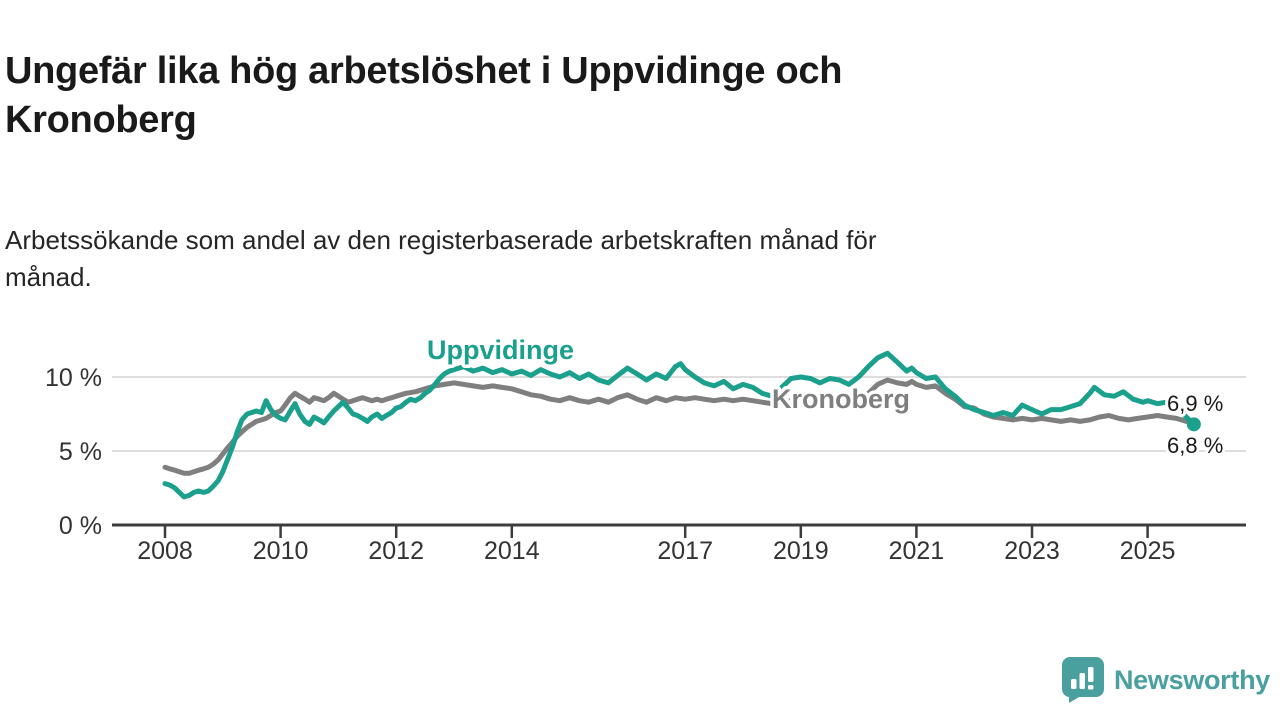  Describe the element at coordinates (101, 120) in the screenshot. I see `chart-title-line-2: Kronoberg` at that location.